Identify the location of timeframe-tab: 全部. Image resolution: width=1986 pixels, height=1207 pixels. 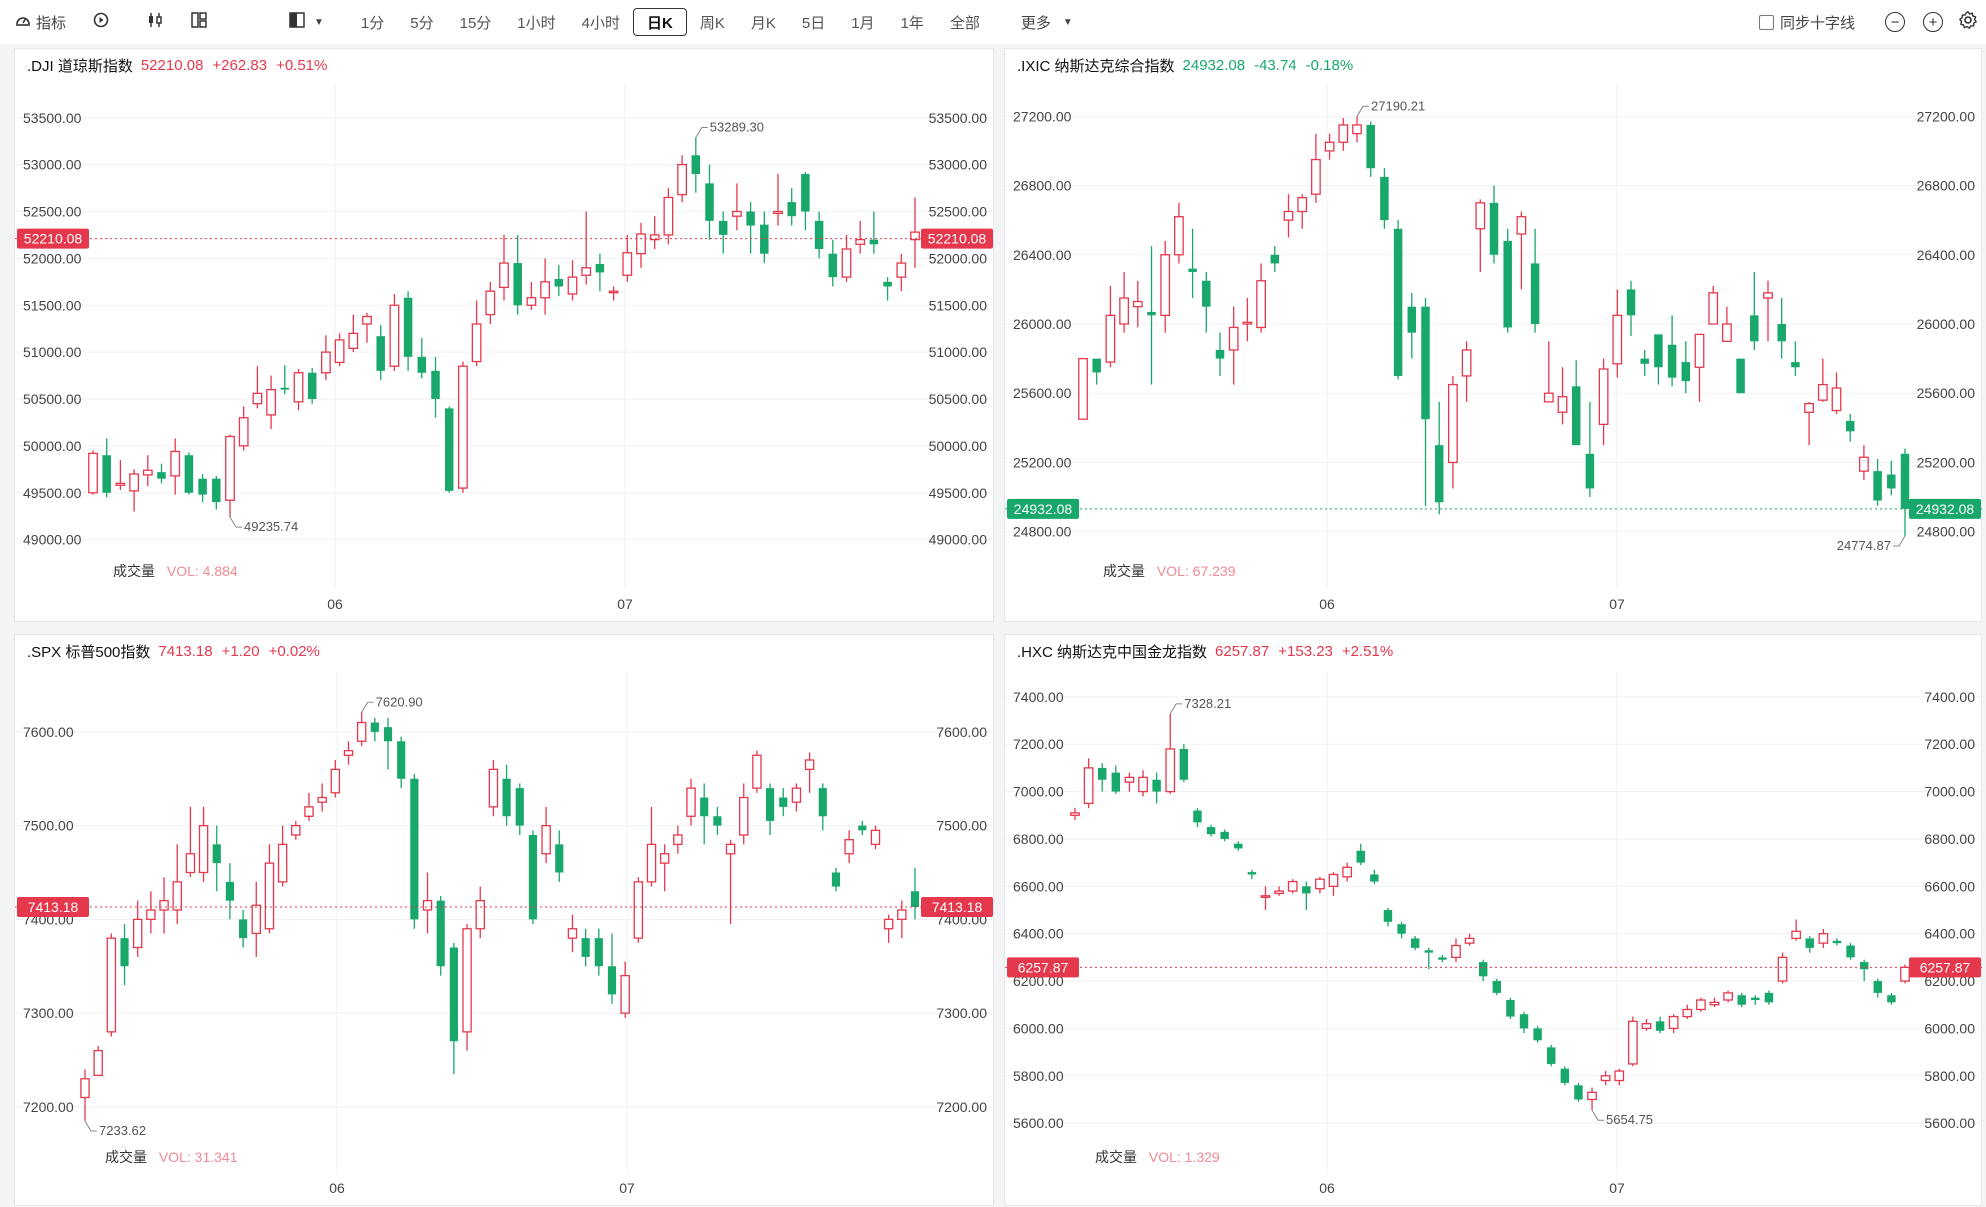
(964, 23).